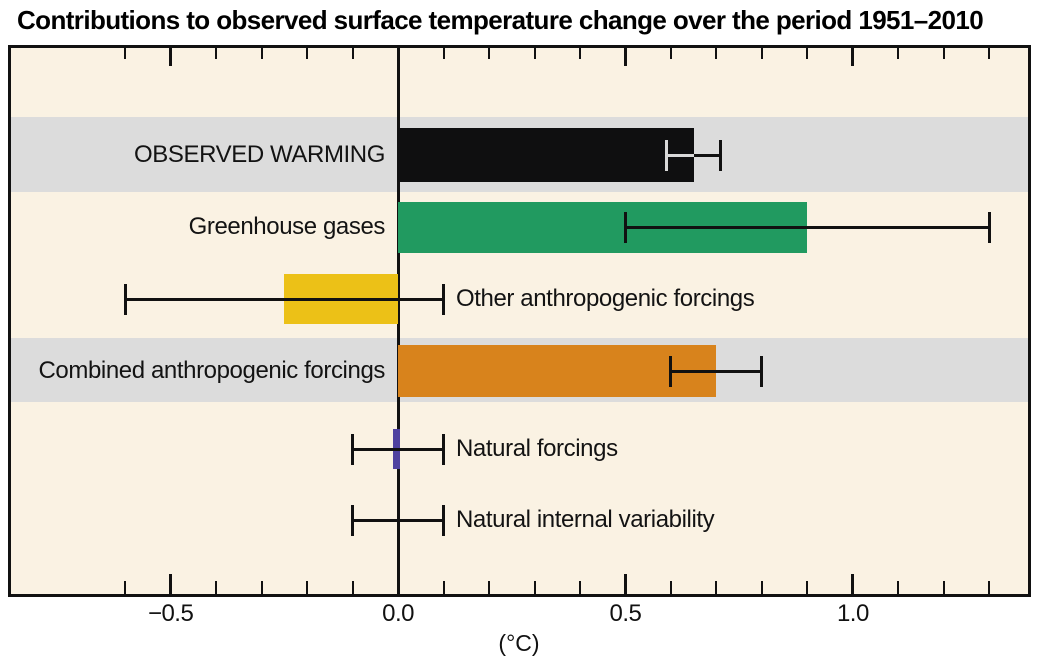 This screenshot has height=658, width=1039. I want to click on error-cap-high-natural-forcings, so click(444, 449).